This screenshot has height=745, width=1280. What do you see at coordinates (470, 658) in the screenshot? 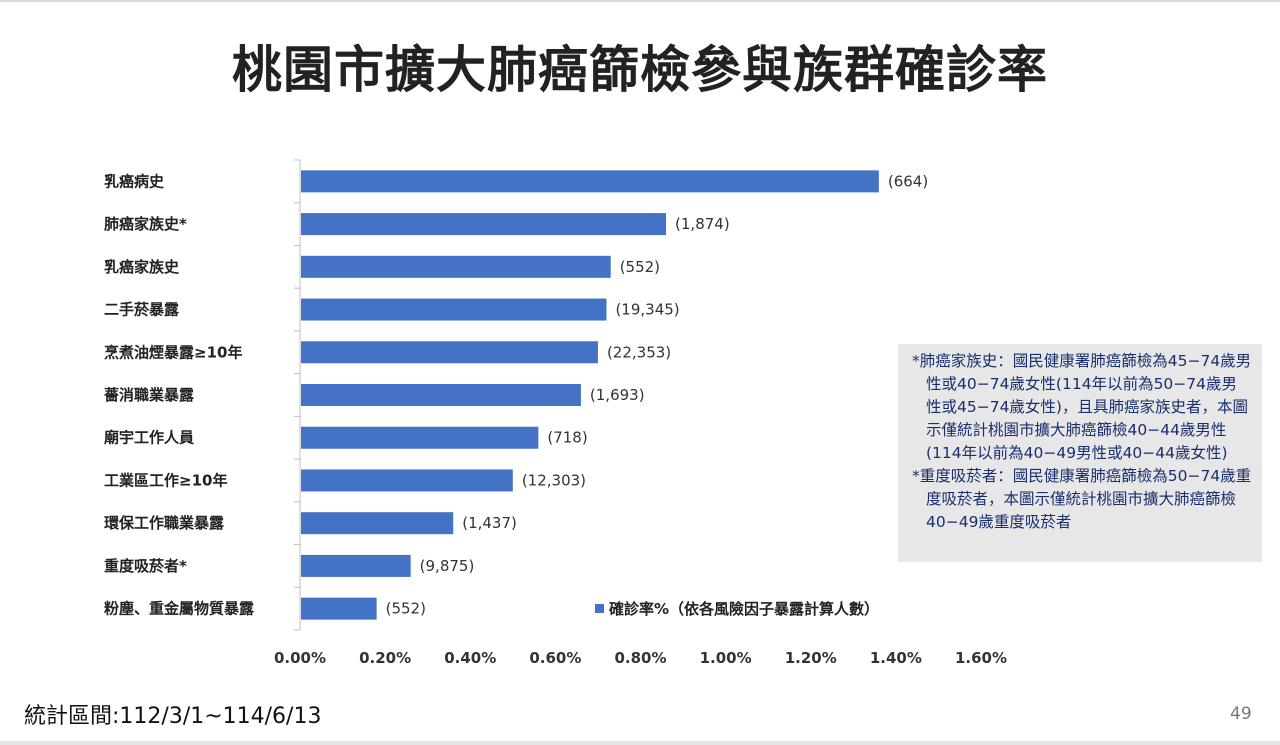
I see `x-tick-label: 0.40%` at bounding box center [470, 658].